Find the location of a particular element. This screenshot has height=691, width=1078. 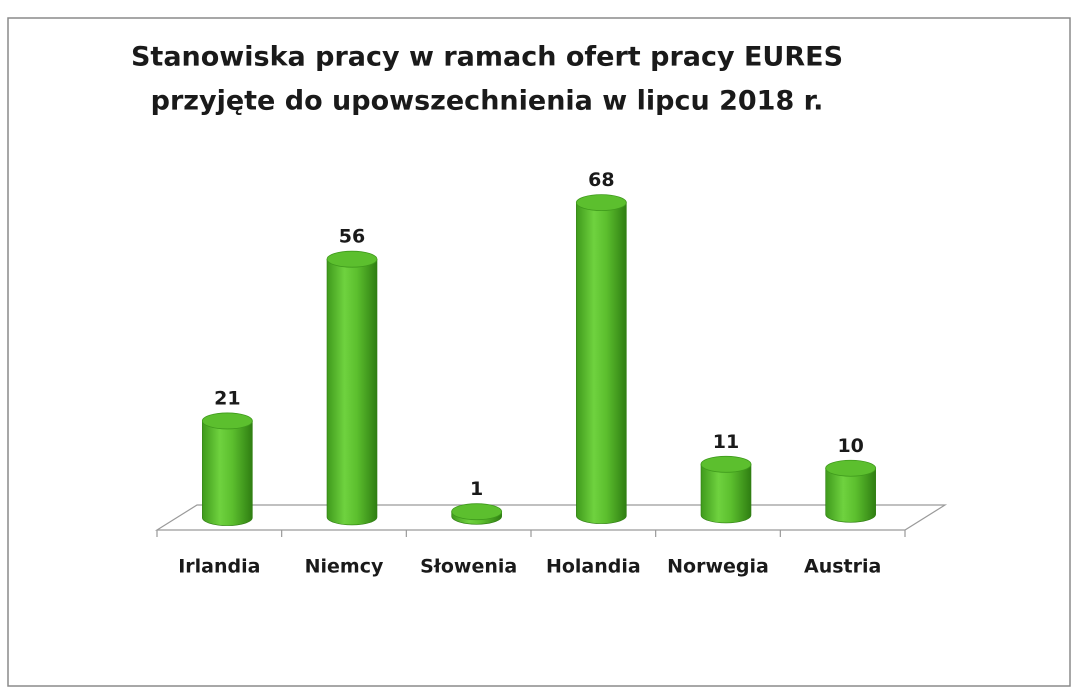

data-label: 10 is located at coordinates (850, 446).